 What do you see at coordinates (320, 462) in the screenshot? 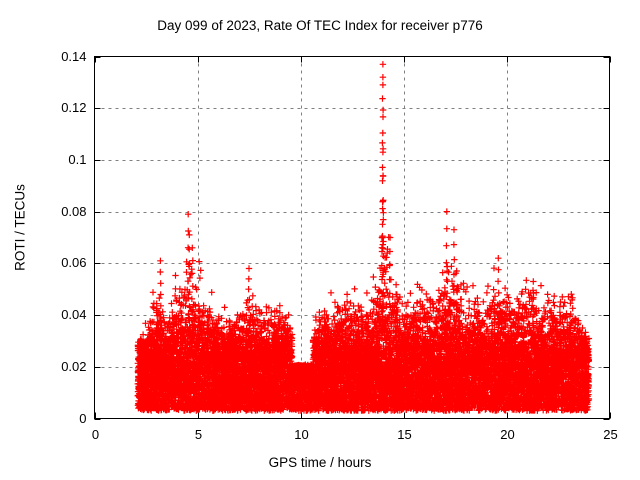
I see `x-axis-label: GPS time / hours` at bounding box center [320, 462].